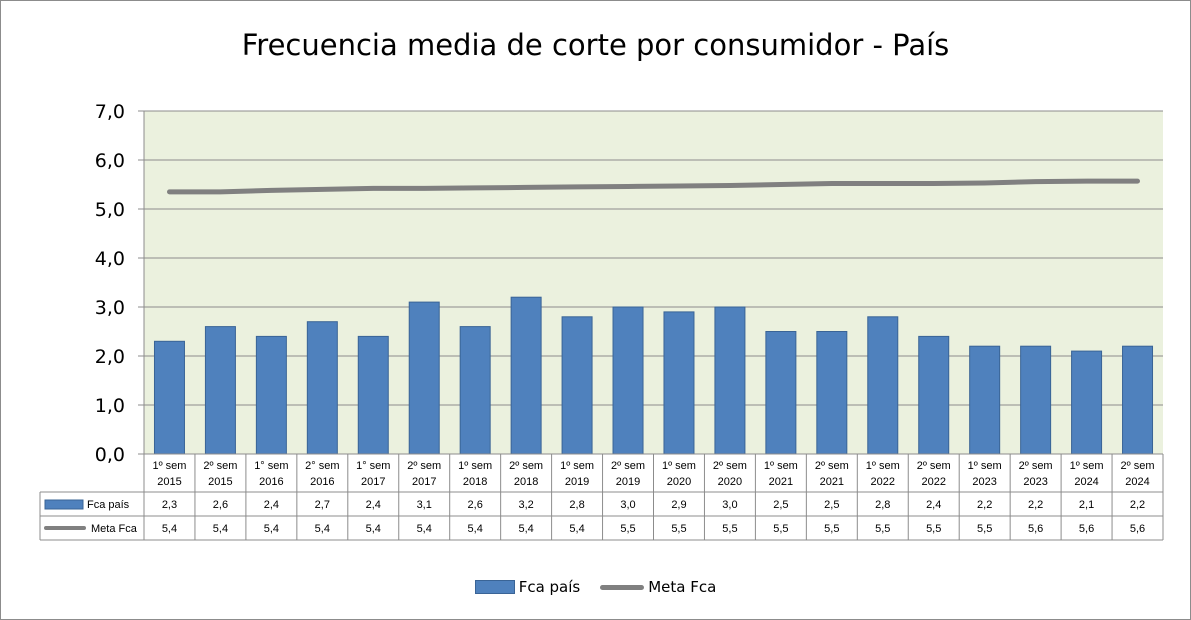 The image size is (1191, 620). What do you see at coordinates (110, 406) in the screenshot?
I see `y-tick-label: 1,0` at bounding box center [110, 406].